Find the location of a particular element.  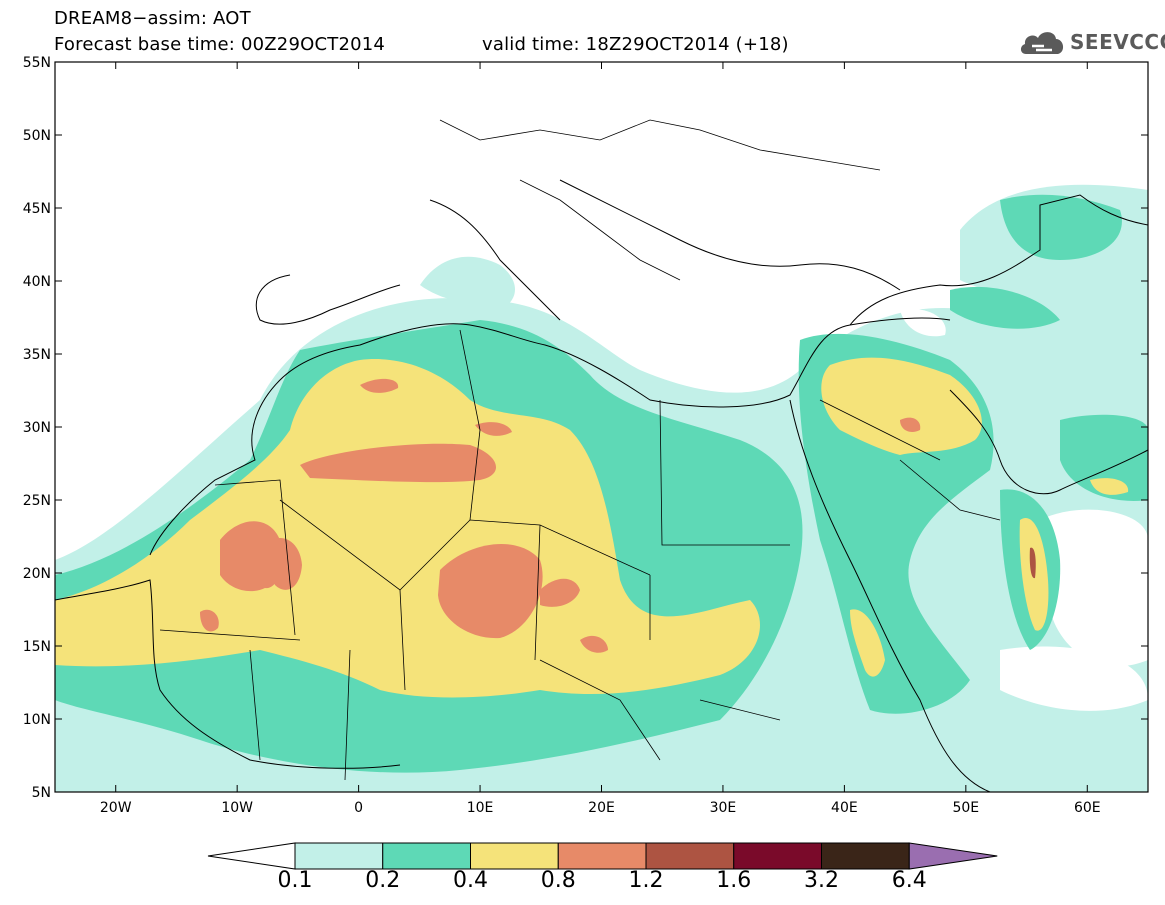

lon-label: 60E is located at coordinates (1087, 808).